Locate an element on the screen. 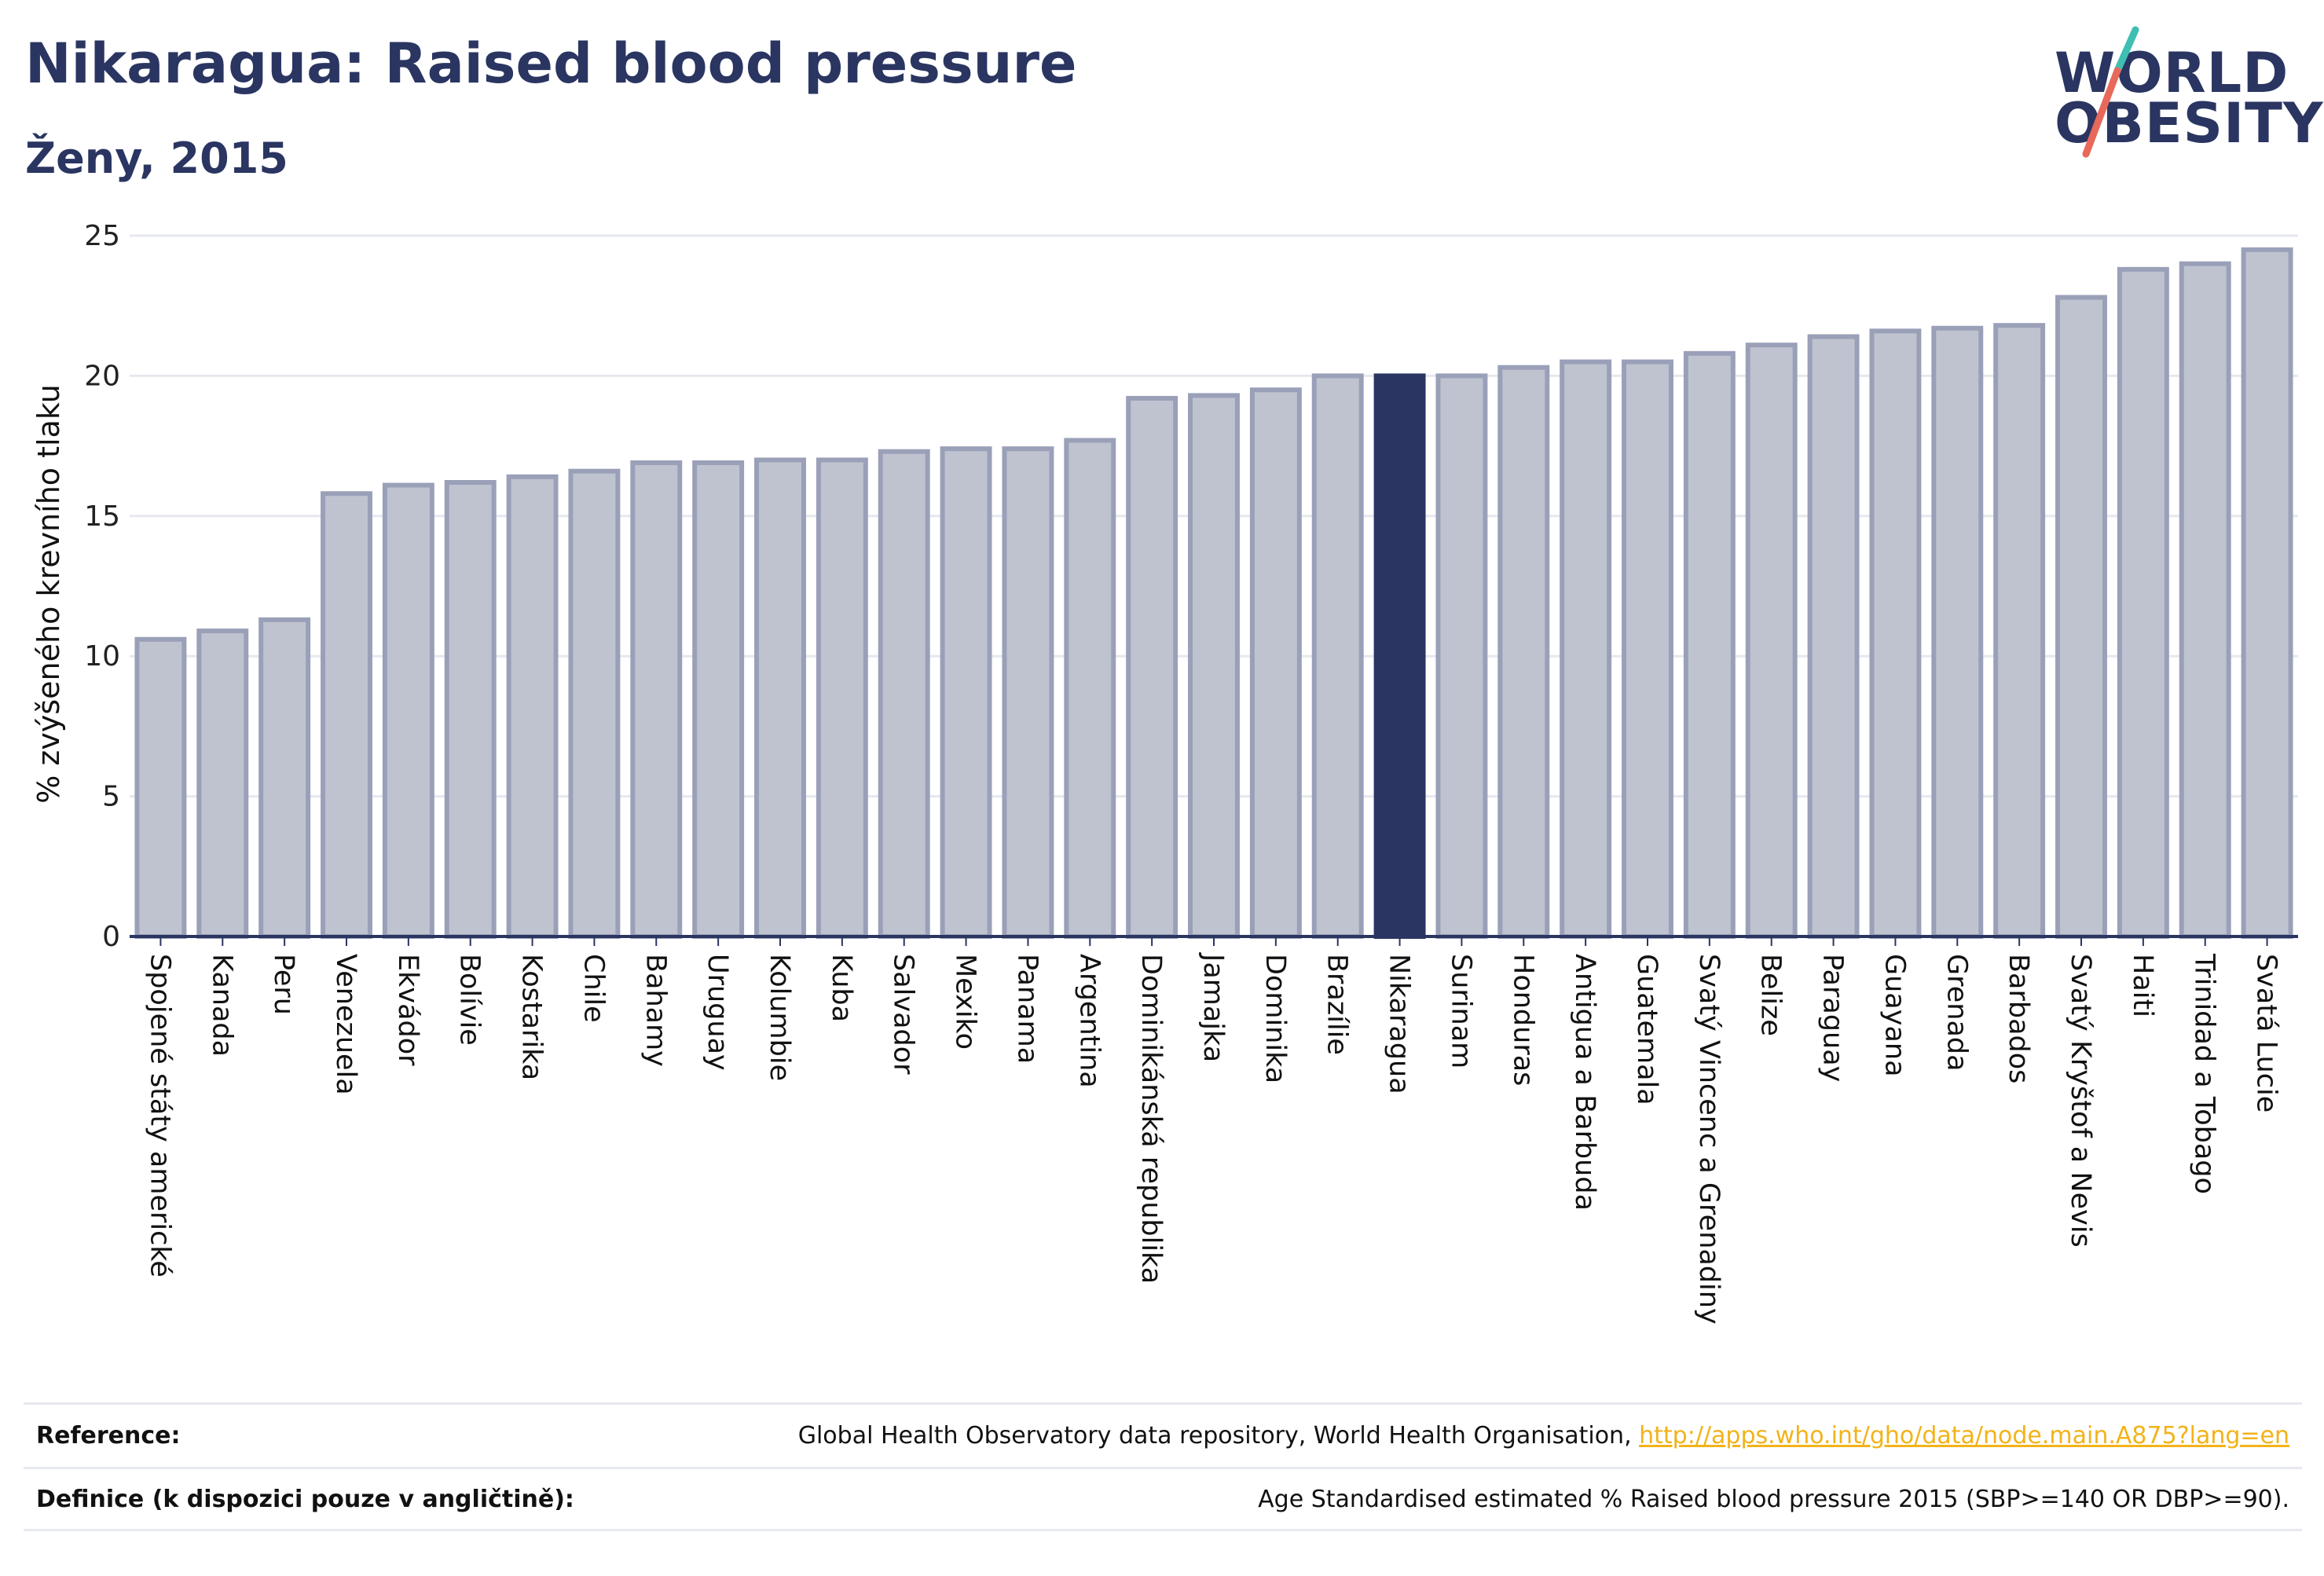  x-tick-label: Uruguay is located at coordinates (717, 1012).